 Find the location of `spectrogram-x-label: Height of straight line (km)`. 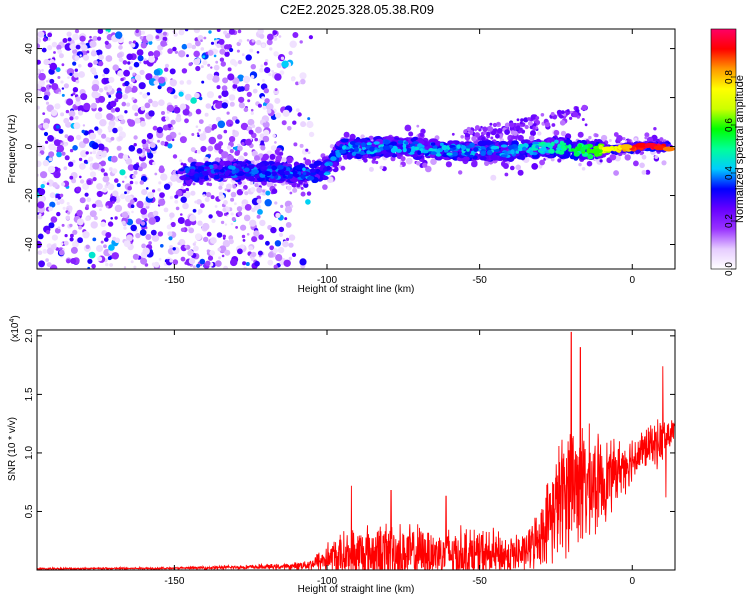

spectrogram-x-label: Height of straight line (km) is located at coordinates (356, 289).